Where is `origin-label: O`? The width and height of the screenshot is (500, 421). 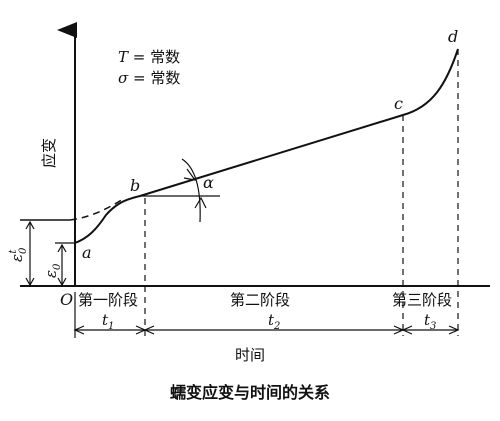 origin-label: O is located at coordinates (66, 299).